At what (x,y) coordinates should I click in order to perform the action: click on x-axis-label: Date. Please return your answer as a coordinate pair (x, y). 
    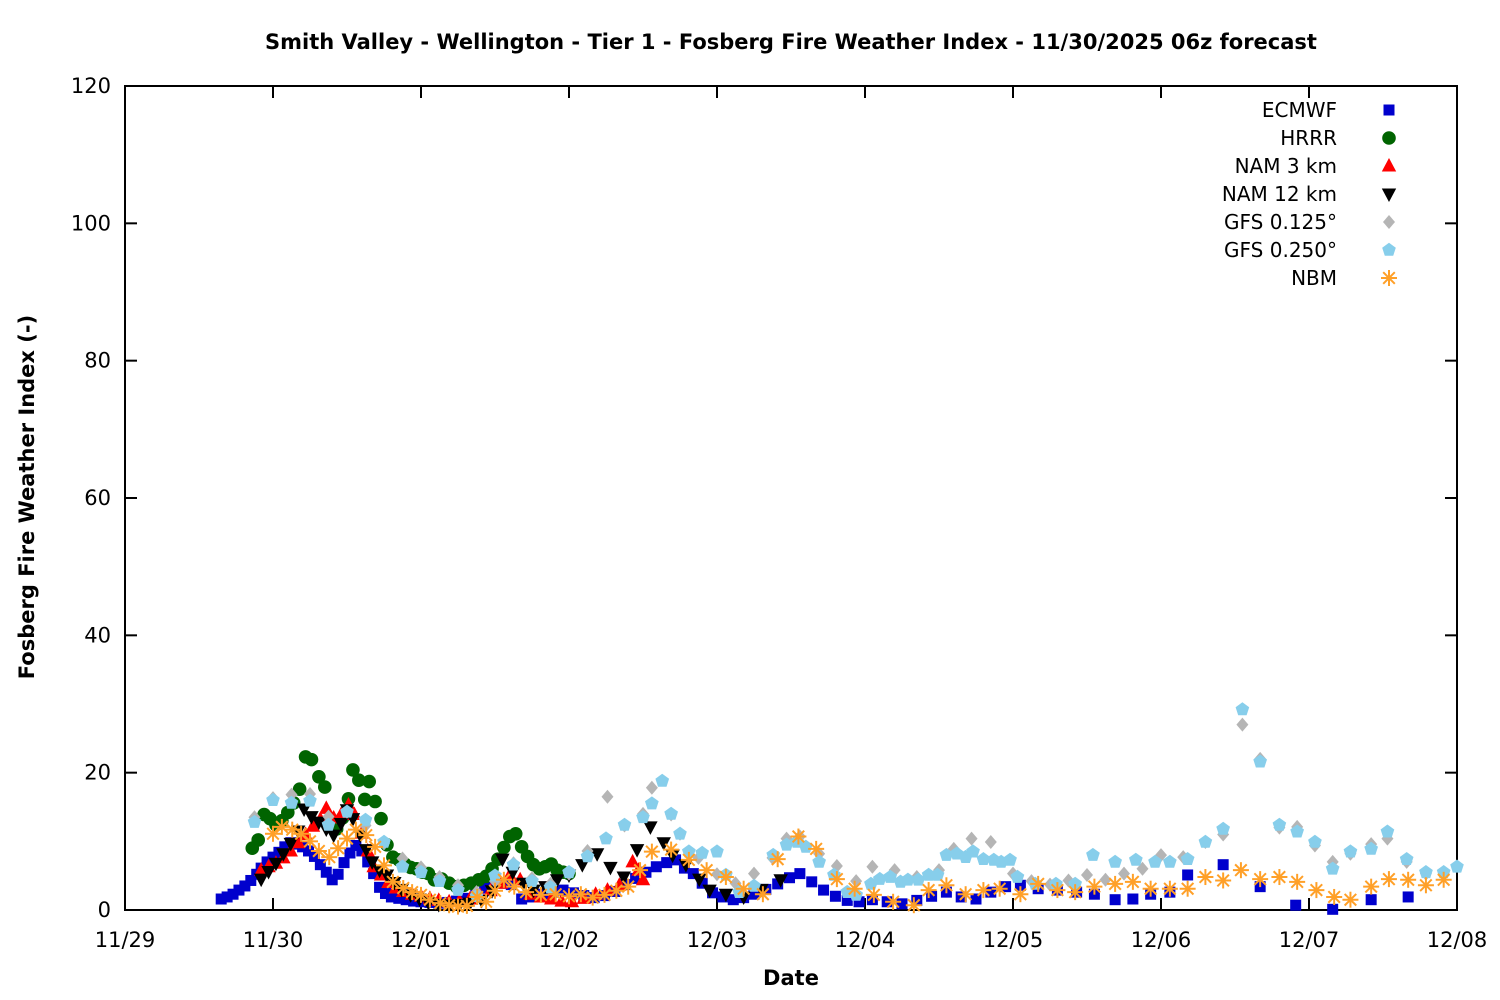
    Looking at the image, I should click on (791, 978).